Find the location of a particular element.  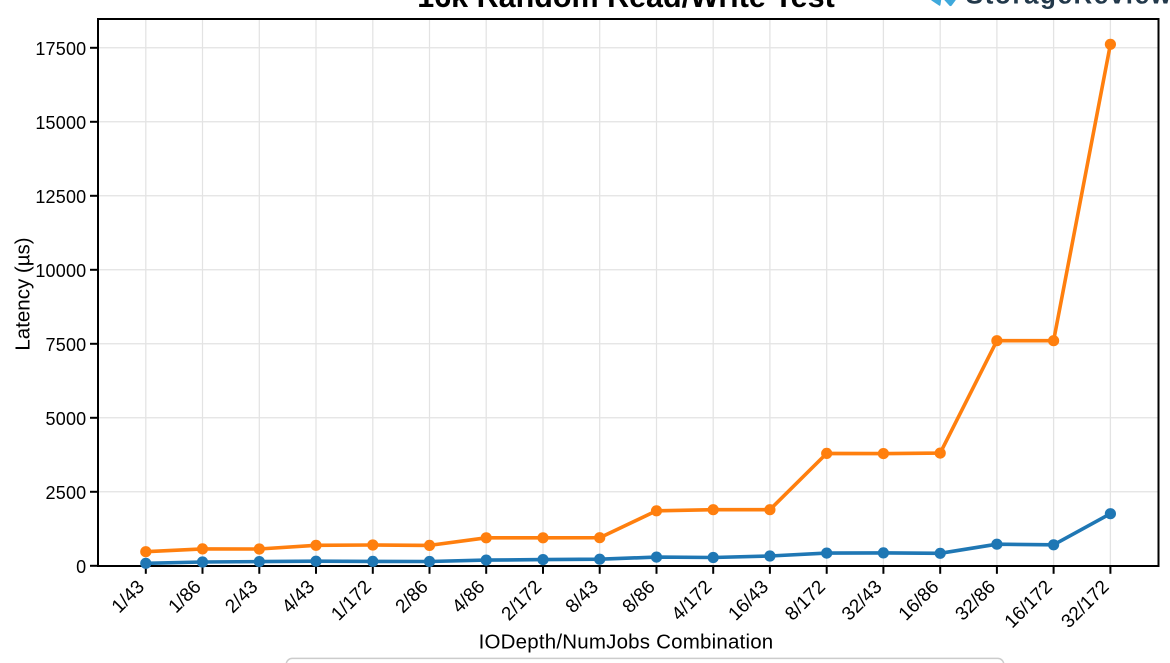

svg-text: 8/86 is located at coordinates (639, 597).